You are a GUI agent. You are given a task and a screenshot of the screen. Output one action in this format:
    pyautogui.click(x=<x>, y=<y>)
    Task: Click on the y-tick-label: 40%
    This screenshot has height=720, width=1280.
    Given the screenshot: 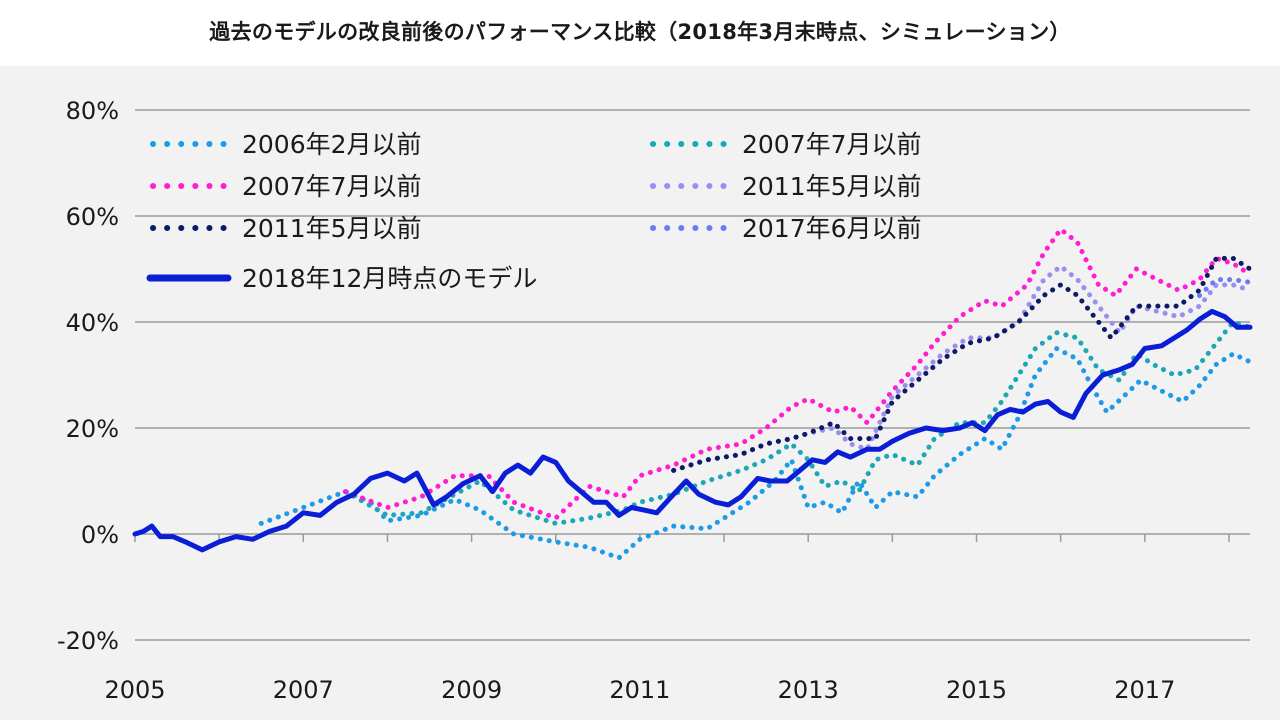 What is the action you would take?
    pyautogui.click(x=92, y=323)
    